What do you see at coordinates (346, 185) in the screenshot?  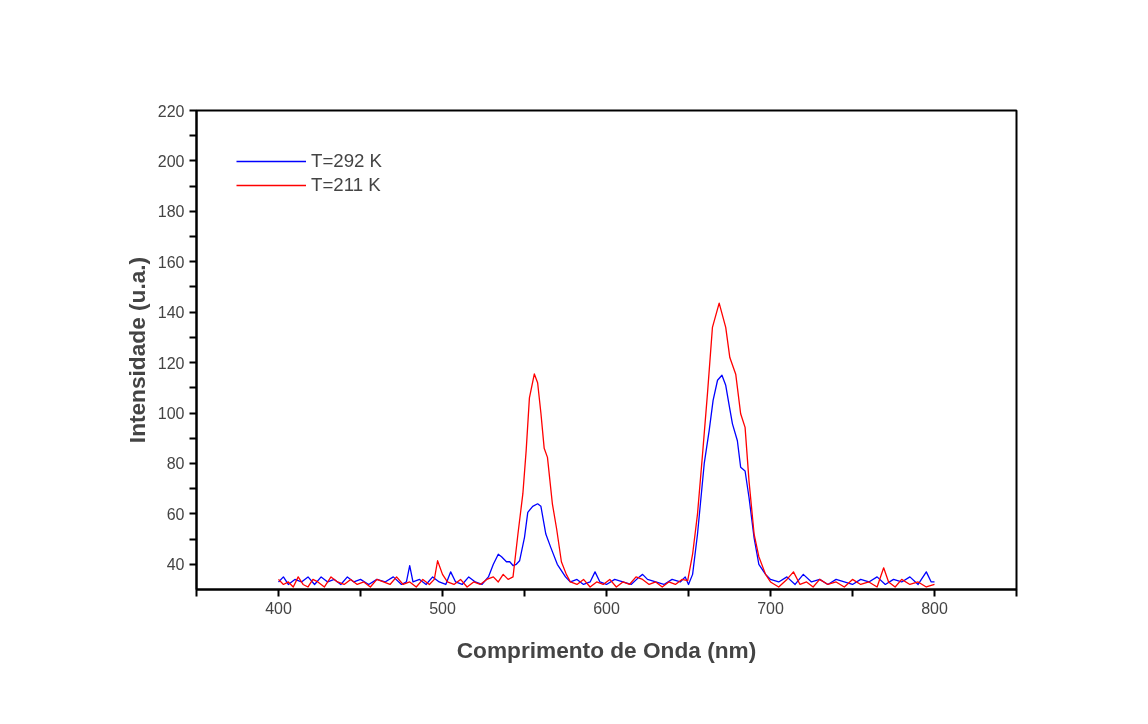 I see `legend-label: T=211 K` at bounding box center [346, 185].